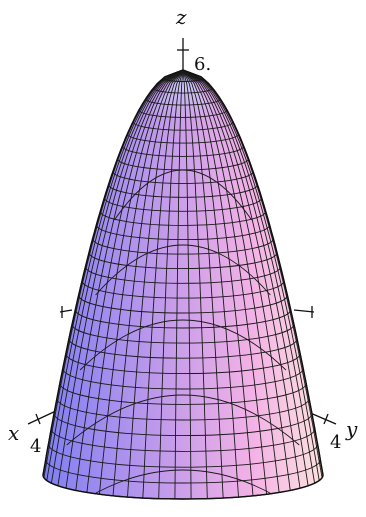 The image size is (366, 517). Describe the element at coordinates (351, 429) in the screenshot. I see `y-axis-label: y` at that location.